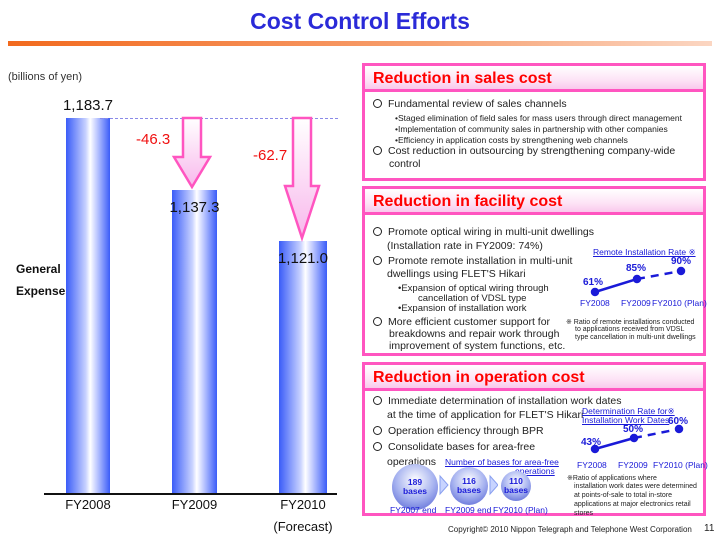  What do you see at coordinates (194, 207) in the screenshot?
I see `bar-value-label: 1,137.3` at bounding box center [194, 207].